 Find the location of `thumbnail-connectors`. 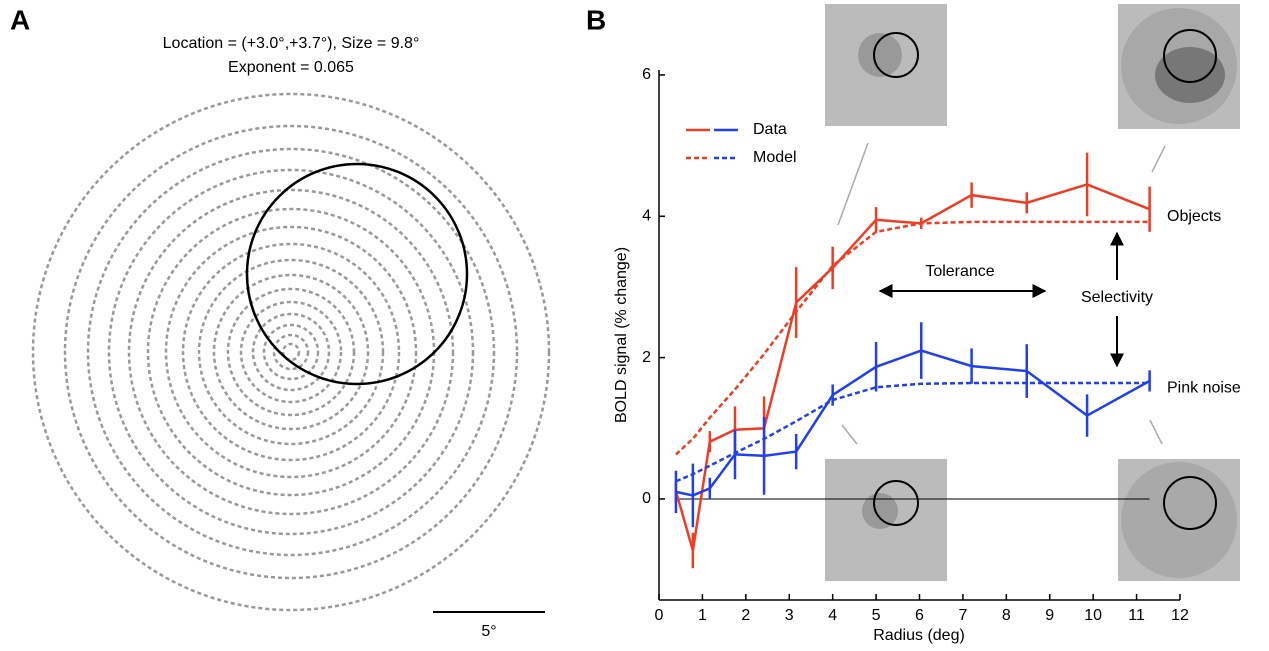

thumbnail-connectors is located at coordinates (1001, 293).